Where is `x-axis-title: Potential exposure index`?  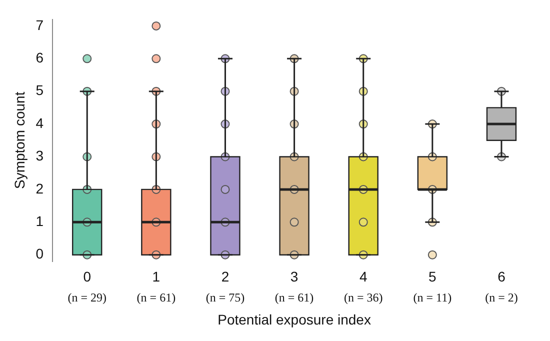
x-axis-title: Potential exposure index is located at coordinates (294, 319).